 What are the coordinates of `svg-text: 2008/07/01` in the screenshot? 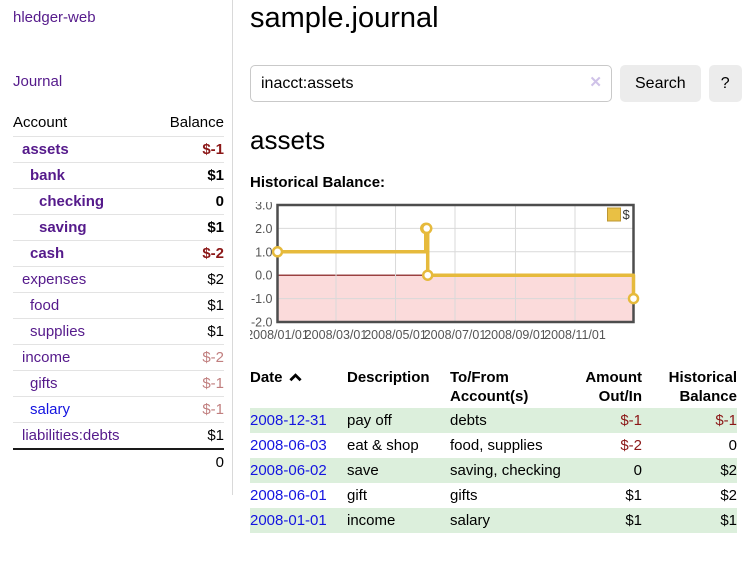 It's located at (455, 335).